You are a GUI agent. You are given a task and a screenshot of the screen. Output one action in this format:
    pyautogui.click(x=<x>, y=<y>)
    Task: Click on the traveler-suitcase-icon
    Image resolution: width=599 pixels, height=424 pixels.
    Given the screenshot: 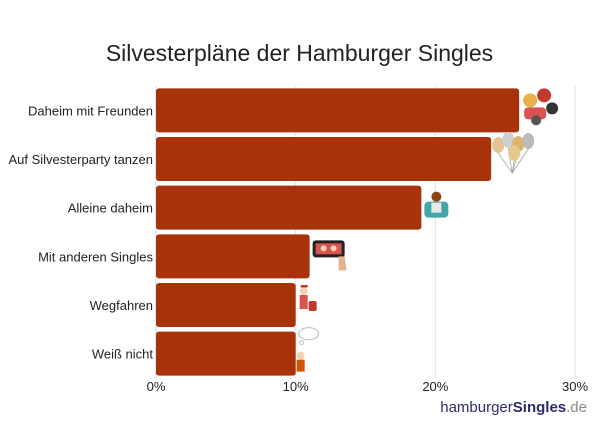 What is the action you would take?
    pyautogui.click(x=308, y=298)
    